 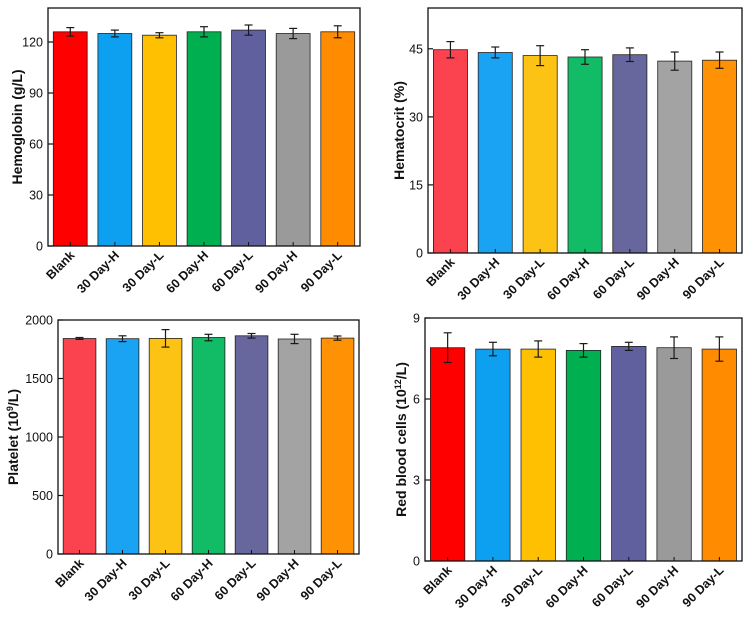 What do you see at coordinates (39, 321) in the screenshot?
I see `platelet-y-tick-label: 2000` at bounding box center [39, 321].